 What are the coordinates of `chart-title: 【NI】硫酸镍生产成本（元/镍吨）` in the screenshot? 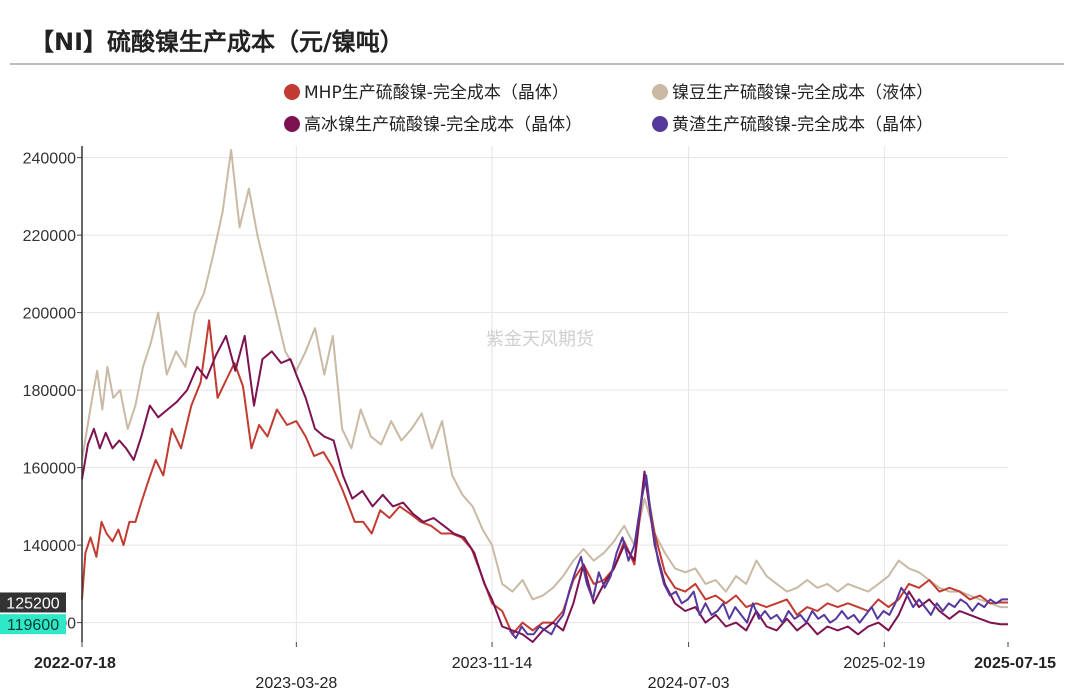 It's located at (217, 42).